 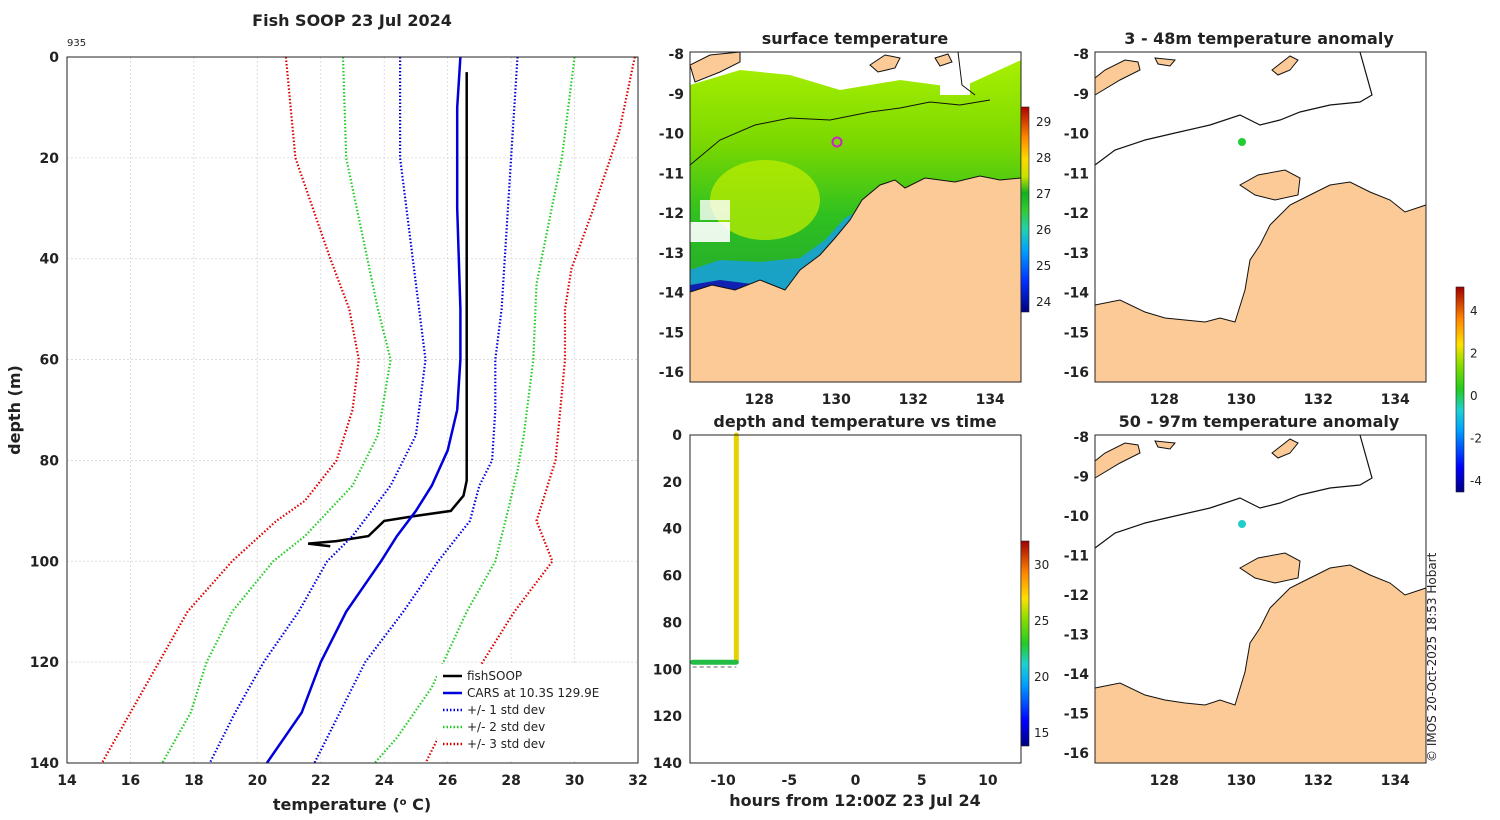 What do you see at coordinates (1476, 439) in the screenshot?
I see `anomaly-colorbar-tick: -2` at bounding box center [1476, 439].